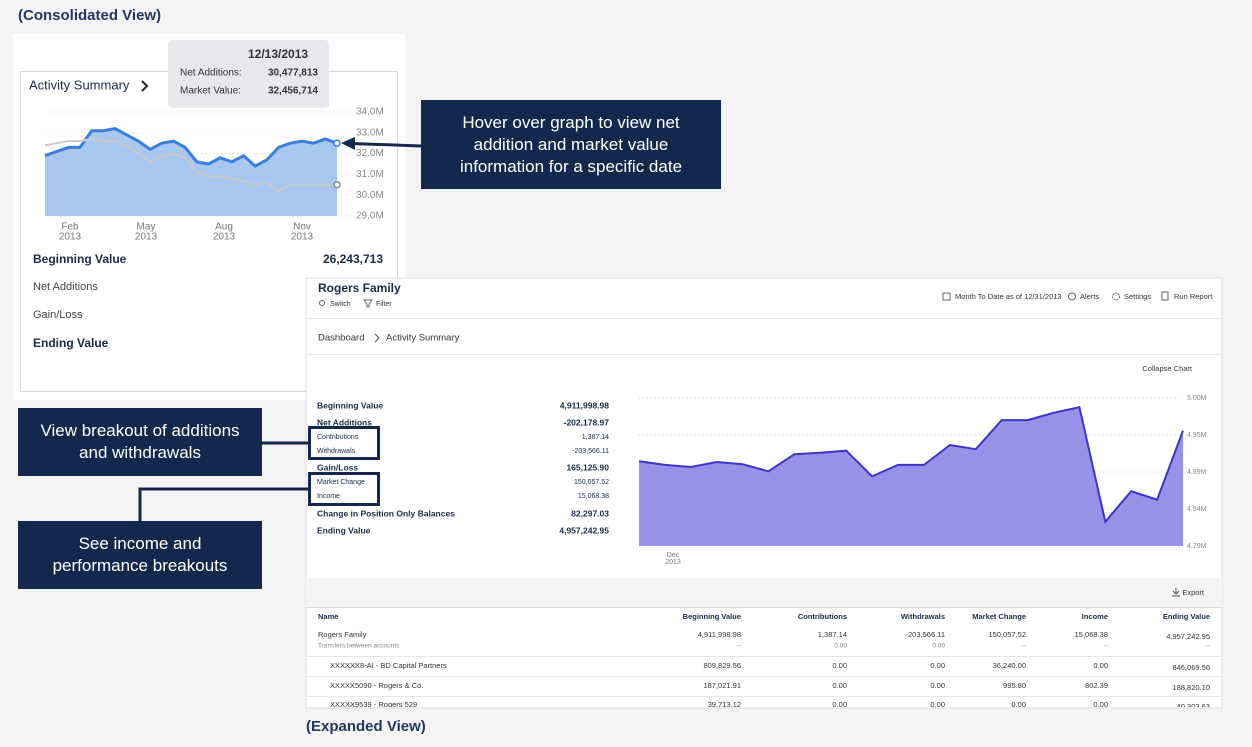 The image size is (1252, 747). Describe the element at coordinates (338, 437) in the screenshot. I see `summary-label: Contributions` at that location.